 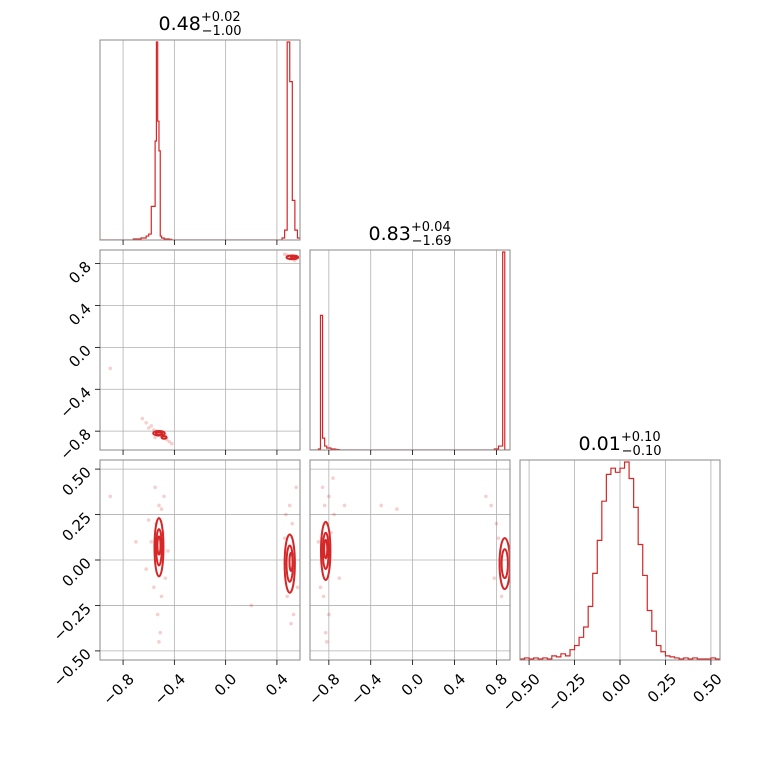 What do you see at coordinates (80, 315) in the screenshot?
I see `tick-label-y-p1-3: 0.4` at bounding box center [80, 315].